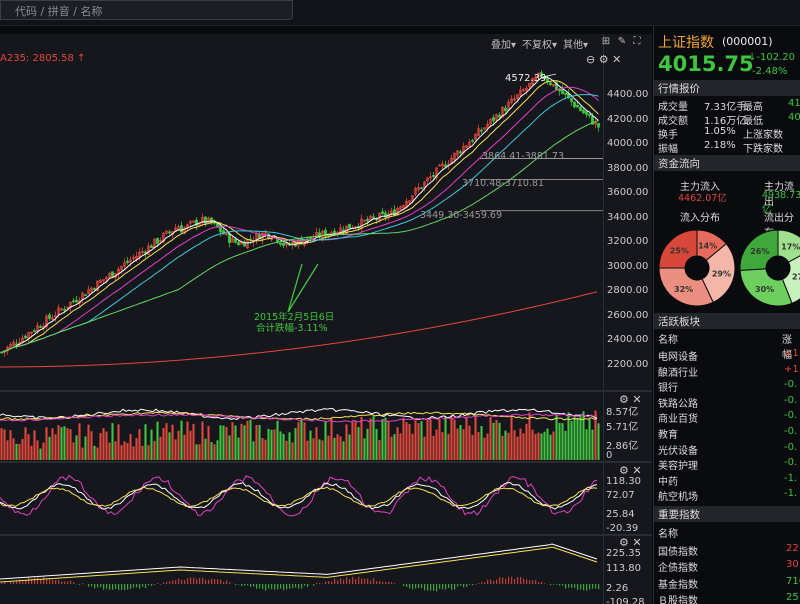 This screenshot has width=800, height=604. What do you see at coordinates (729, 355) in the screenshot?
I see `sector-row: 电网设备 +1.` at bounding box center [729, 355].